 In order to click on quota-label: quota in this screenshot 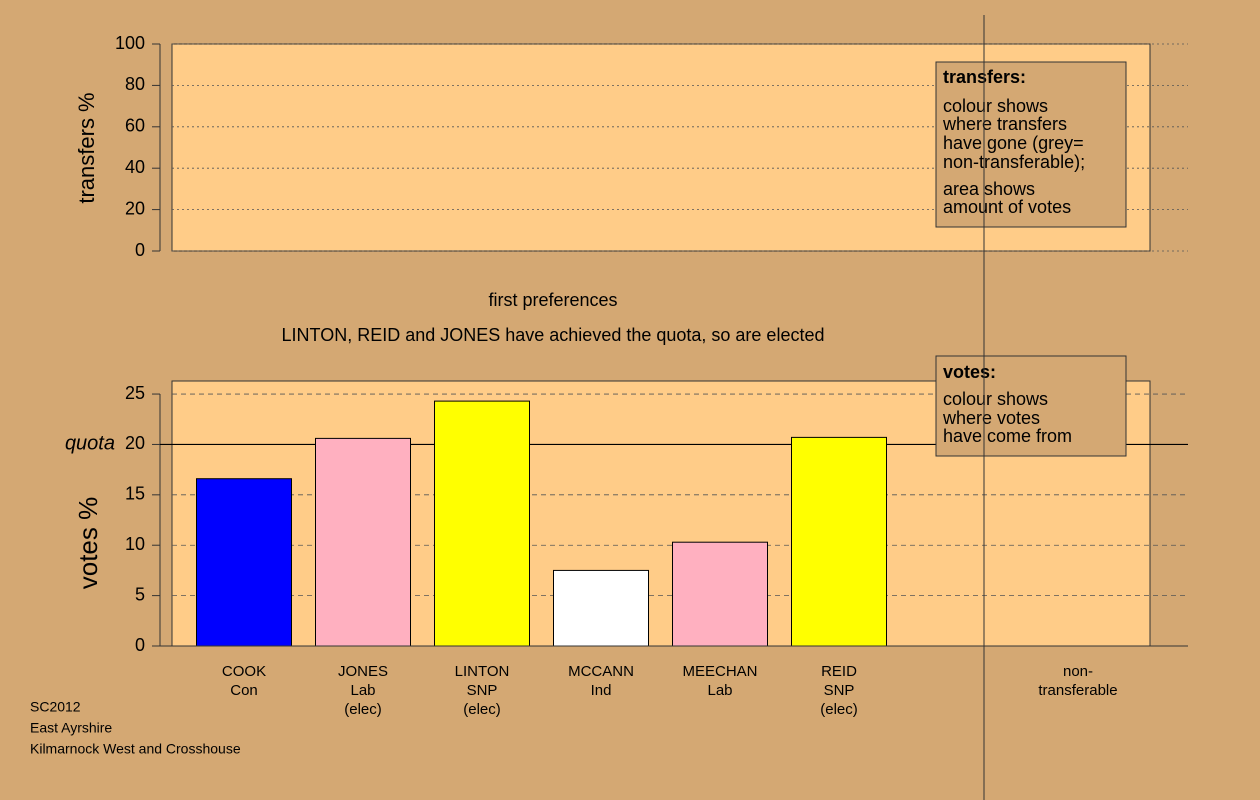, I will do `click(90, 444)`.